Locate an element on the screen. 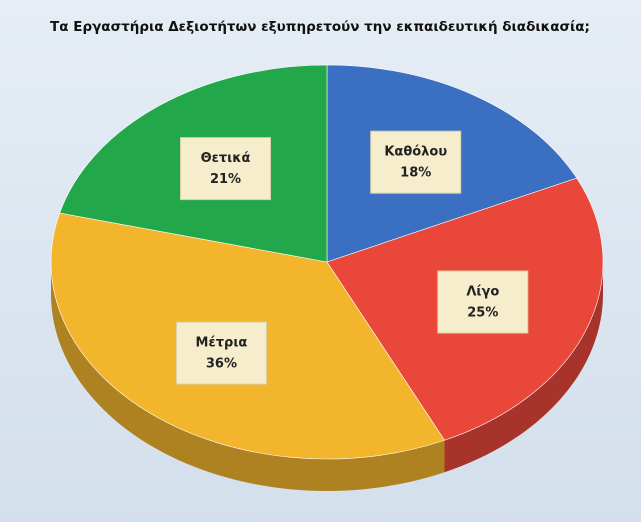 The image size is (641, 522). slice-side is located at coordinates (524, 367).